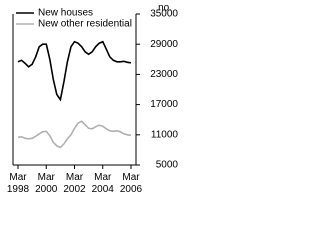 The height and width of the screenshot is (240, 320). Describe the element at coordinates (46, 183) in the screenshot. I see `x-tick-label: Mar 2000` at that location.